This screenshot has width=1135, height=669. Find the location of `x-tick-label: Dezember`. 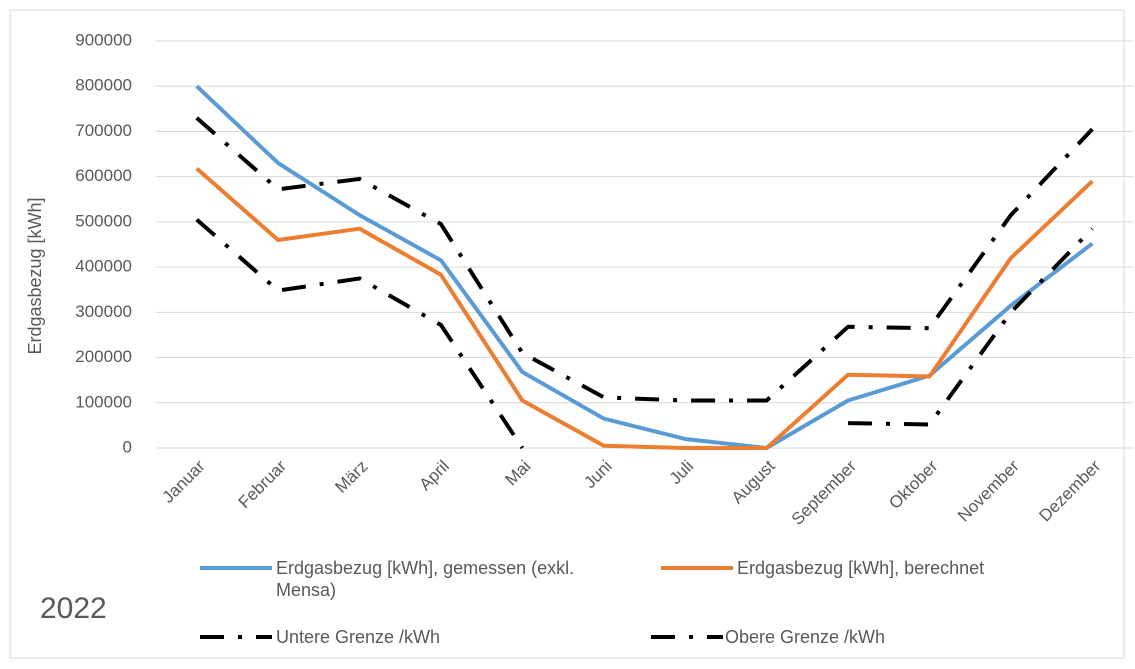

x-tick-label: Dezember is located at coordinates (1069, 490).